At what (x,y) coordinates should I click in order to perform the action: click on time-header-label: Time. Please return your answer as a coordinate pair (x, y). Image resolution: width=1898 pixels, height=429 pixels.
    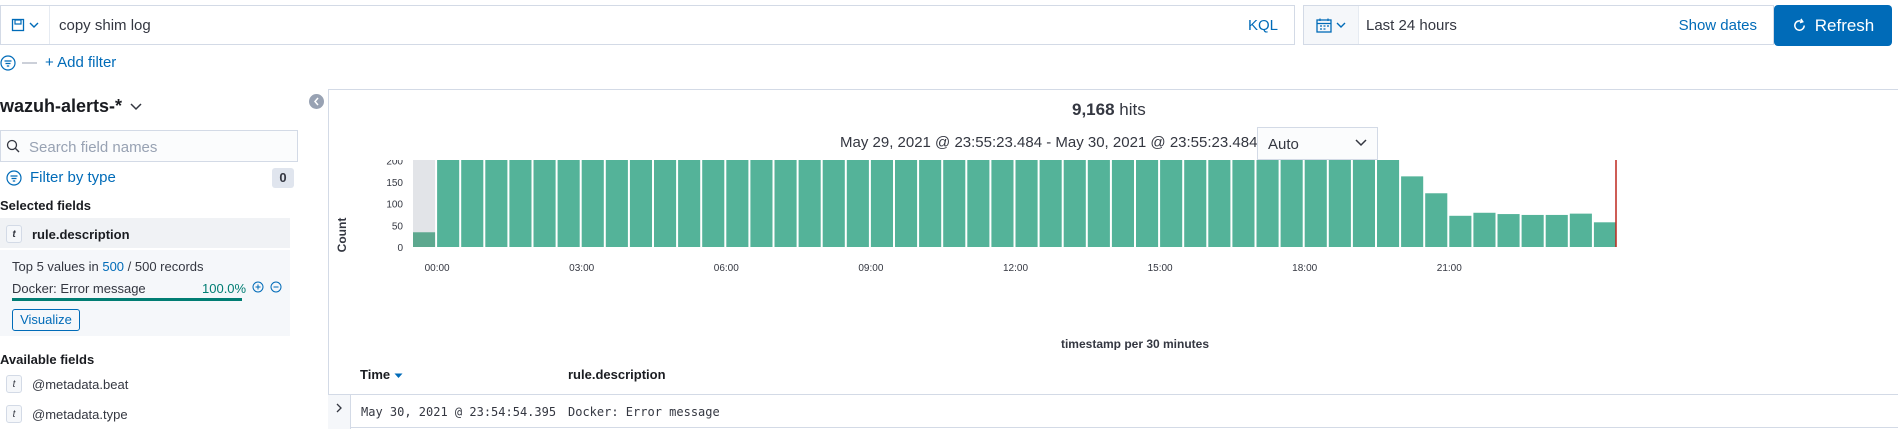
    Looking at the image, I should click on (375, 374).